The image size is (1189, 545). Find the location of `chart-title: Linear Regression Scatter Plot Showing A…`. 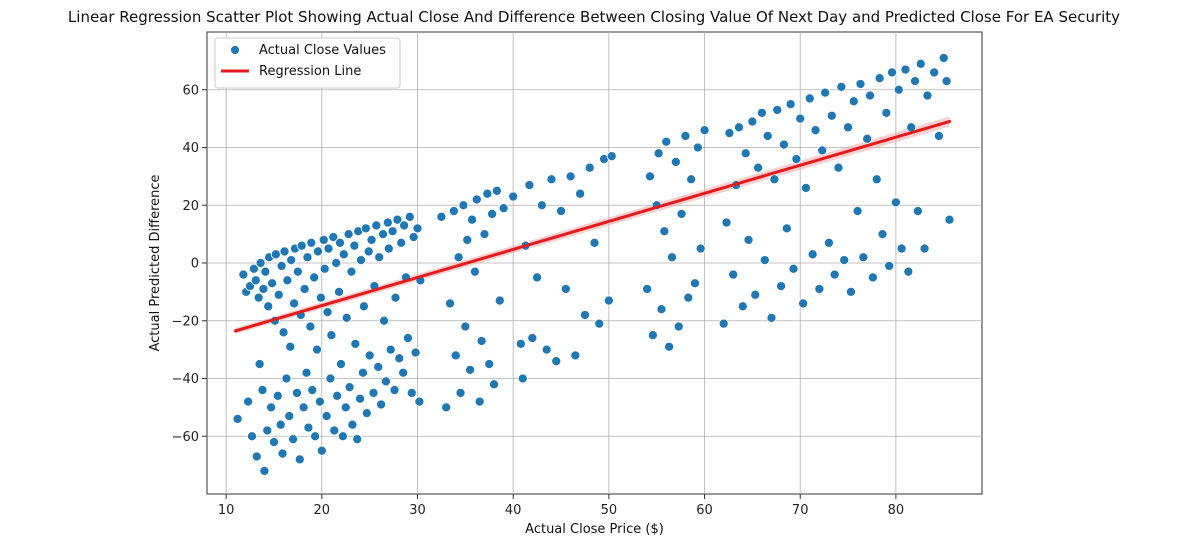

chart-title: Linear Regression Scatter Plot Showing A… is located at coordinates (594, 17).